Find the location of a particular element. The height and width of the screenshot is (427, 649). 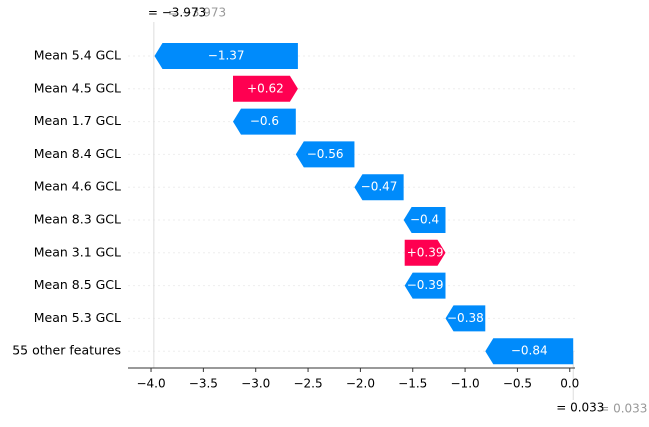

value-label: −0.47 is located at coordinates (379, 187).